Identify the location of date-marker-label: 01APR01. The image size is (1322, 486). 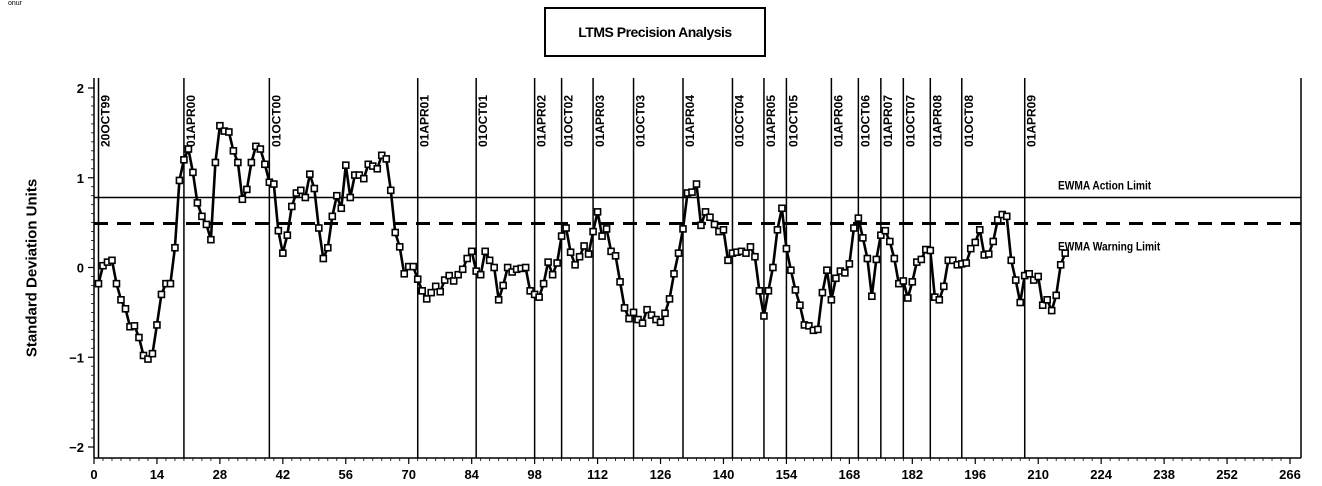
(425, 121).